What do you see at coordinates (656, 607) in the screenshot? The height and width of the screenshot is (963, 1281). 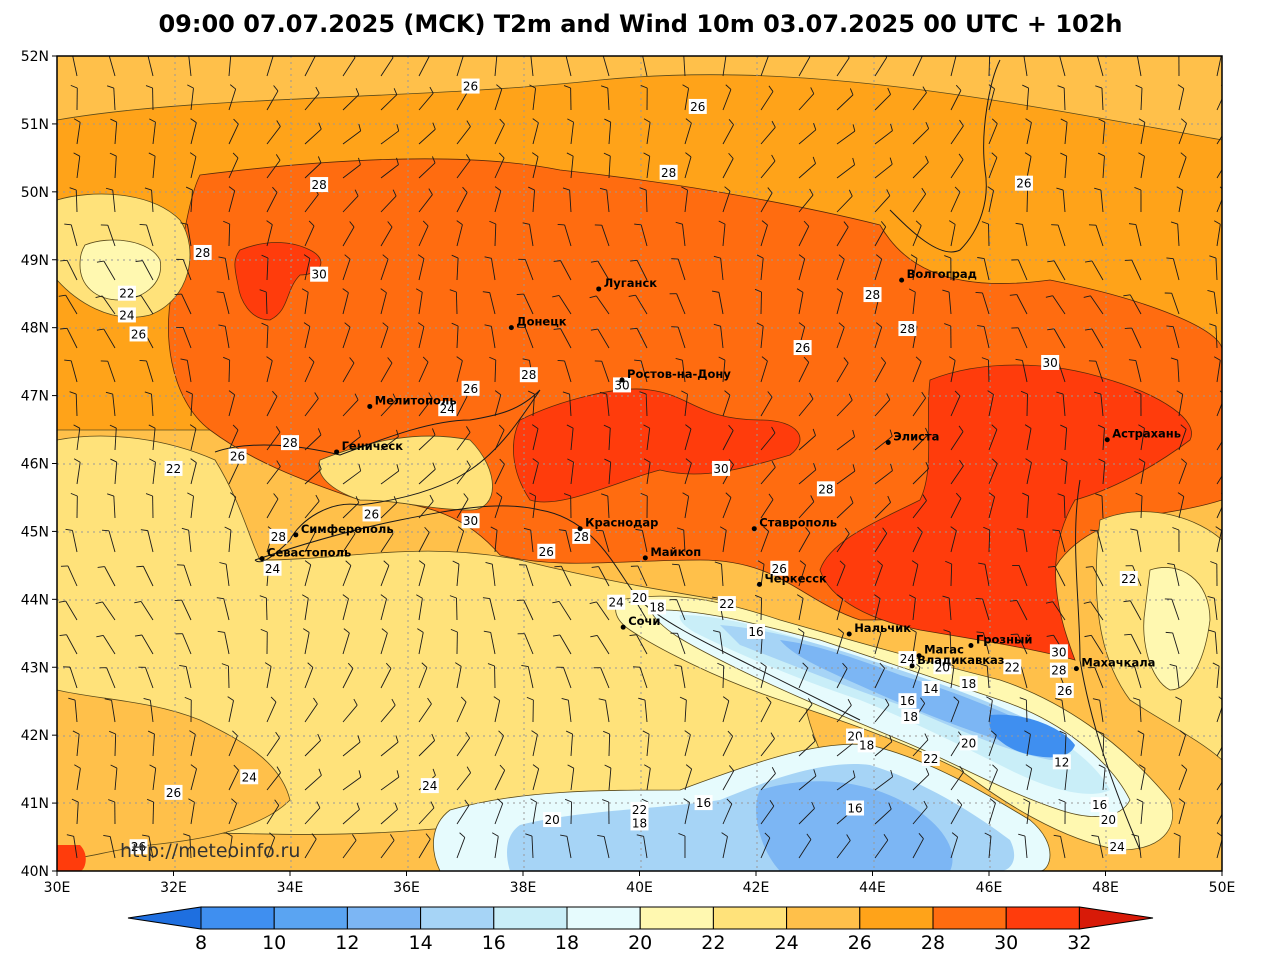 I see `contour-label: 18` at bounding box center [656, 607].